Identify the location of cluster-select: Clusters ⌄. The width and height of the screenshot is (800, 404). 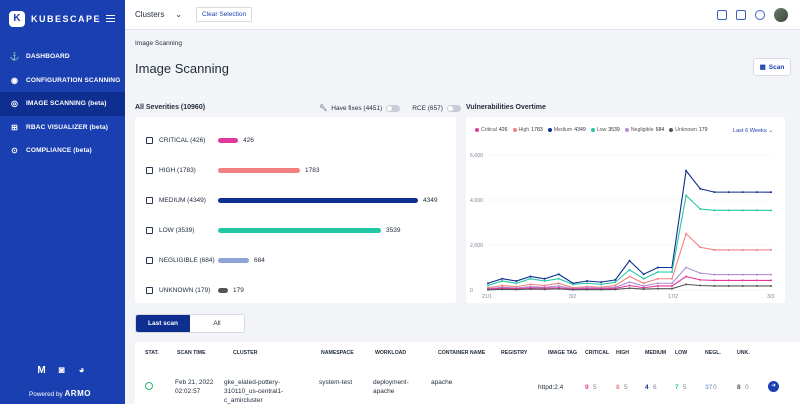
(158, 14).